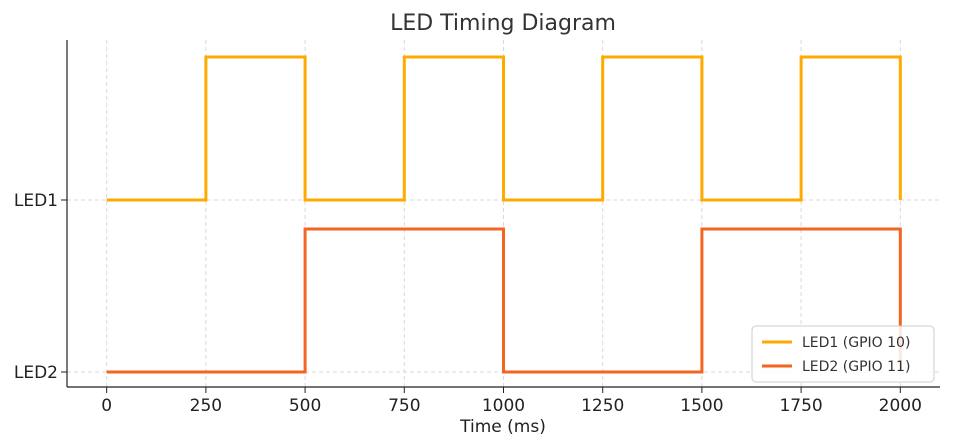 Image resolution: width=959 pixels, height=448 pixels. What do you see at coordinates (36, 201) in the screenshot?
I see `y-tick-label: LED1` at bounding box center [36, 201].